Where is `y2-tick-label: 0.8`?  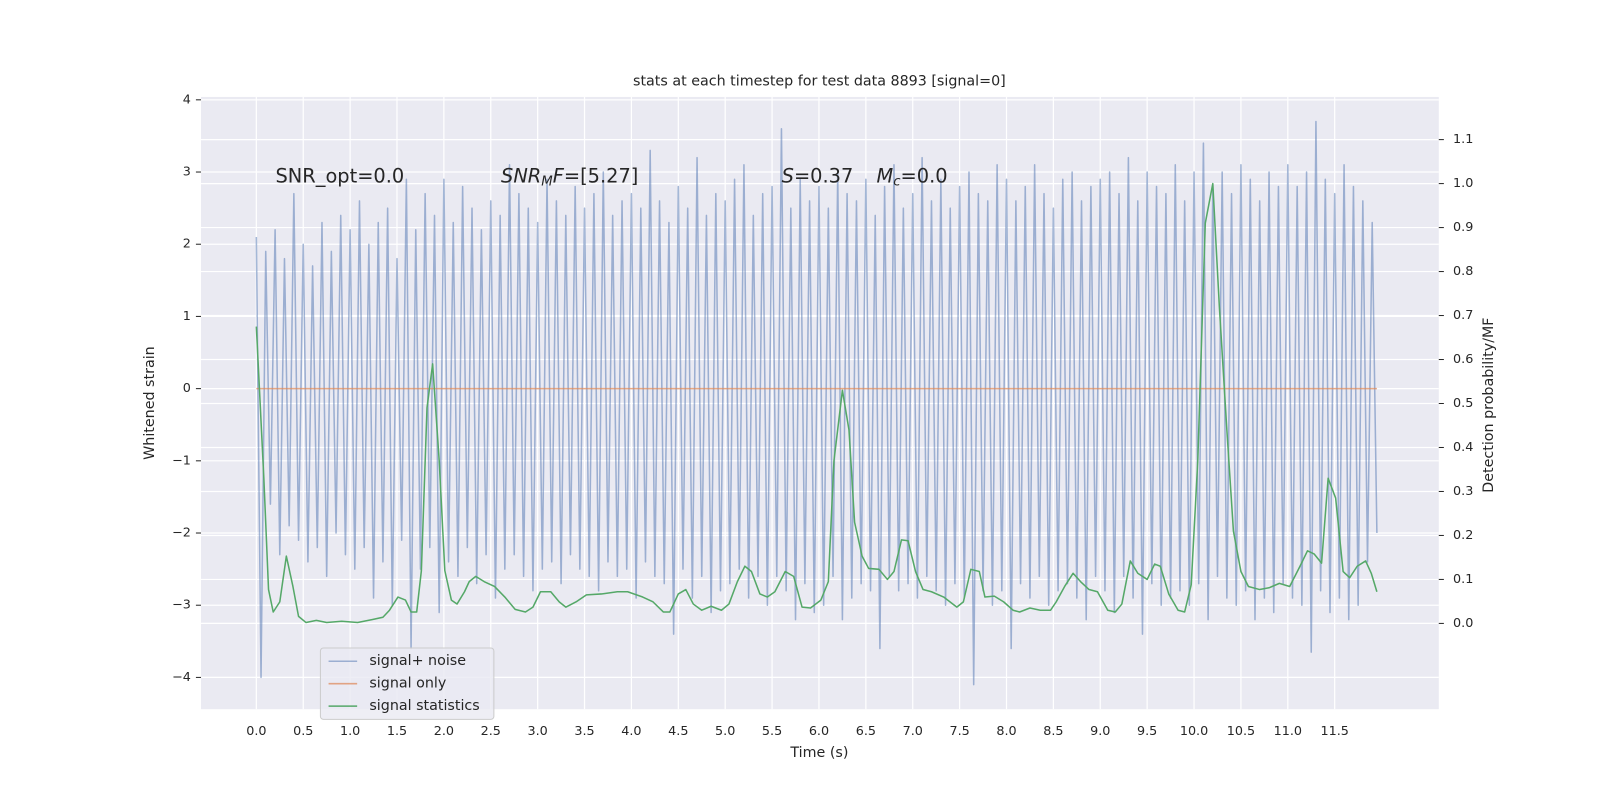
y2-tick-label: 0.8 is located at coordinates (1463, 271).